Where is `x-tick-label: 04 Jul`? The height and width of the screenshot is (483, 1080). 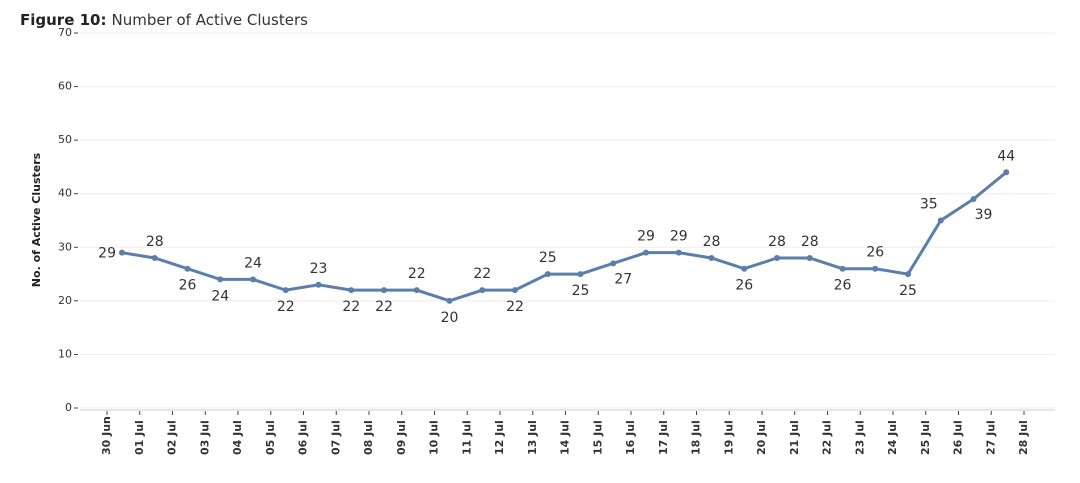
x-tick-label: 04 Jul is located at coordinates (237, 437).